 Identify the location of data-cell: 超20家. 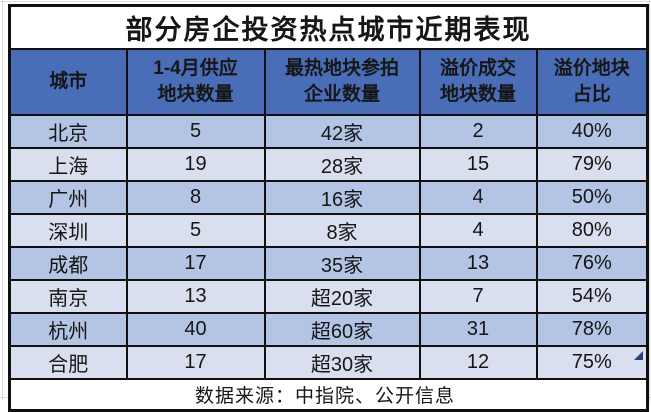
(342, 296).